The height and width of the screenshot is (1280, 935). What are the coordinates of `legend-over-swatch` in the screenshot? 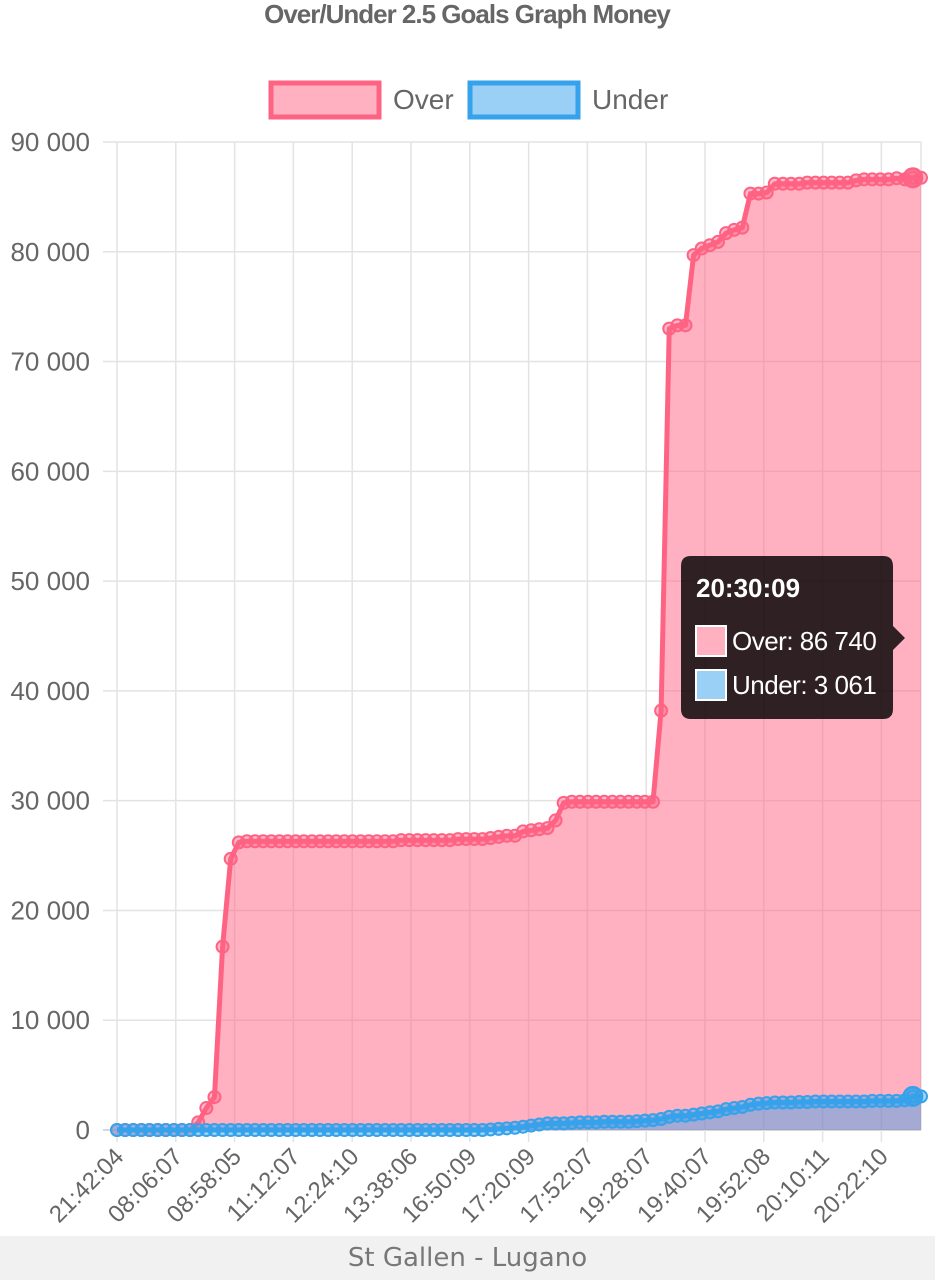 It's located at (325, 100).